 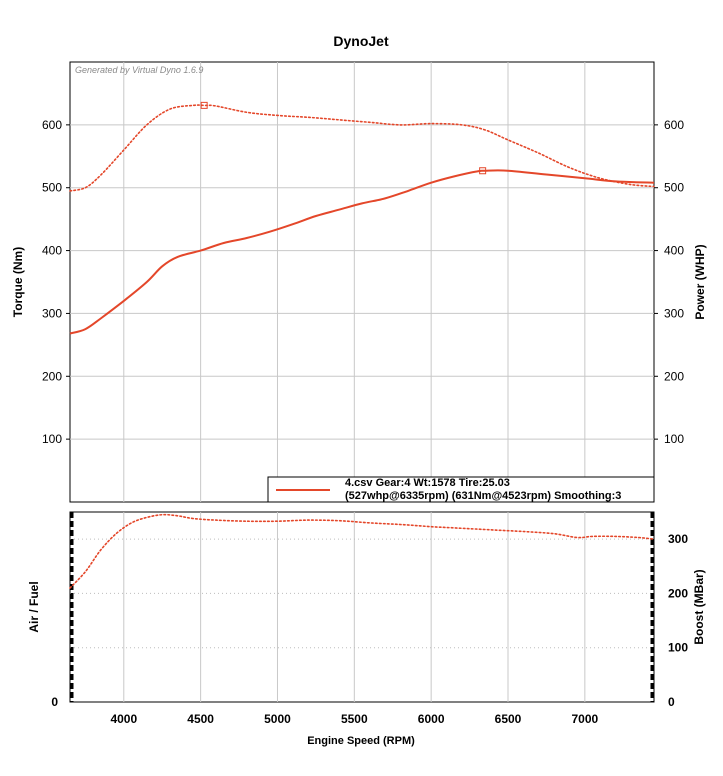 I want to click on rpm-tick-labels: 4000 4500 5000 5500 6000 6500 7000, so click(x=354, y=719).